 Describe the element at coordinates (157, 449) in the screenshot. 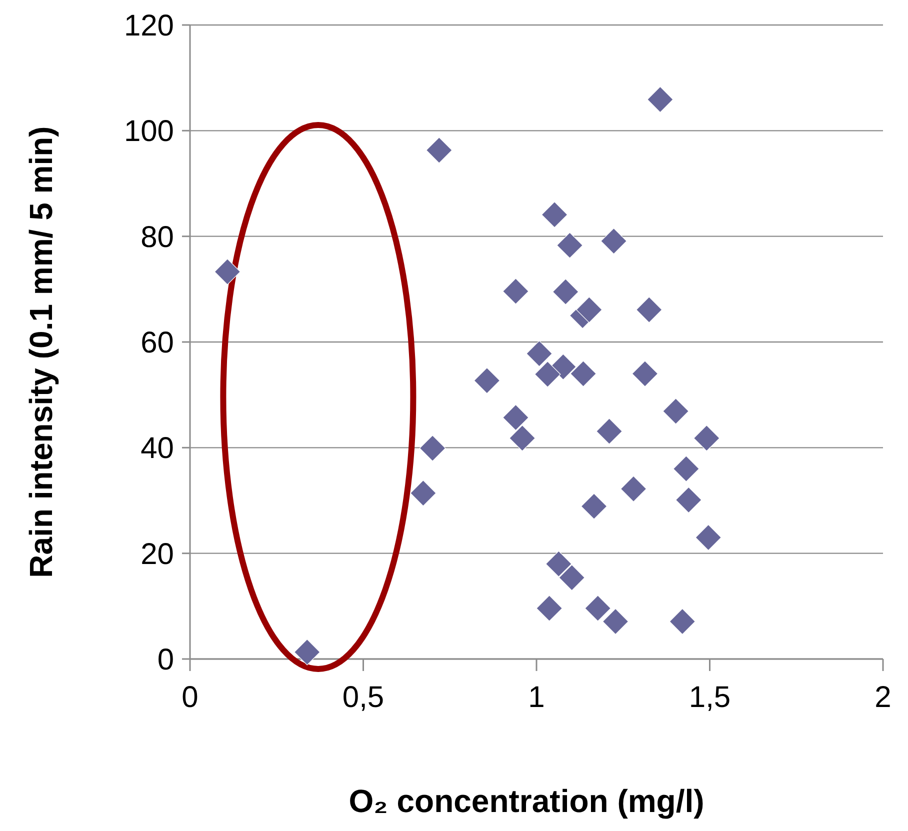

I see `y-tick-label: 40` at that location.